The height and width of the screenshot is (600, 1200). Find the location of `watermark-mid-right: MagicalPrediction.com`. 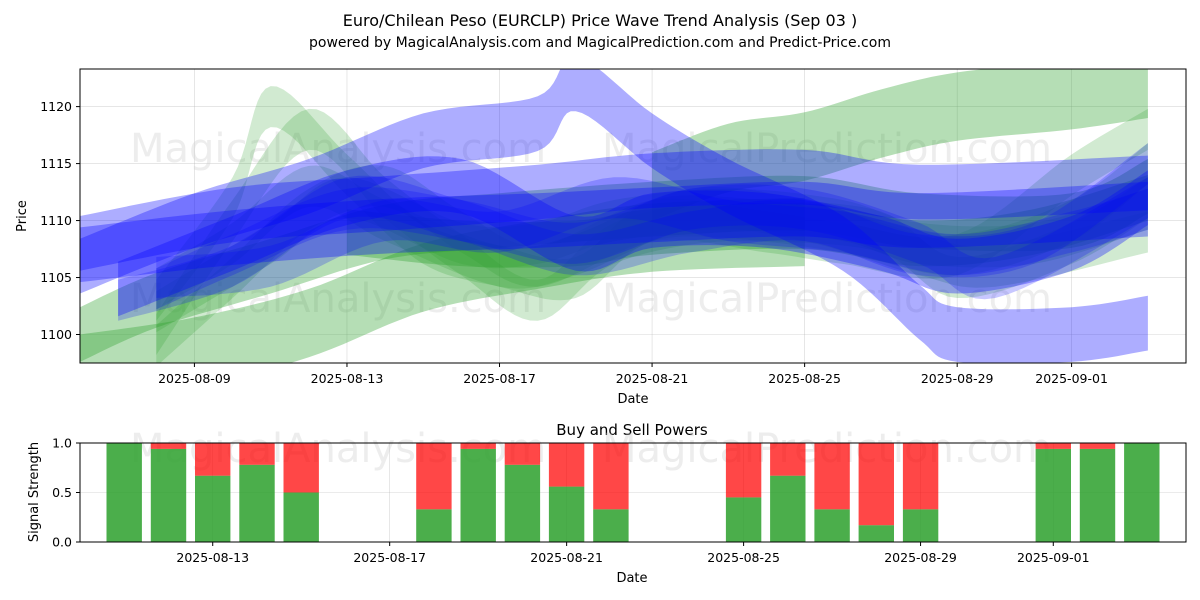

watermark-mid-right: MagicalPrediction.com is located at coordinates (827, 299).